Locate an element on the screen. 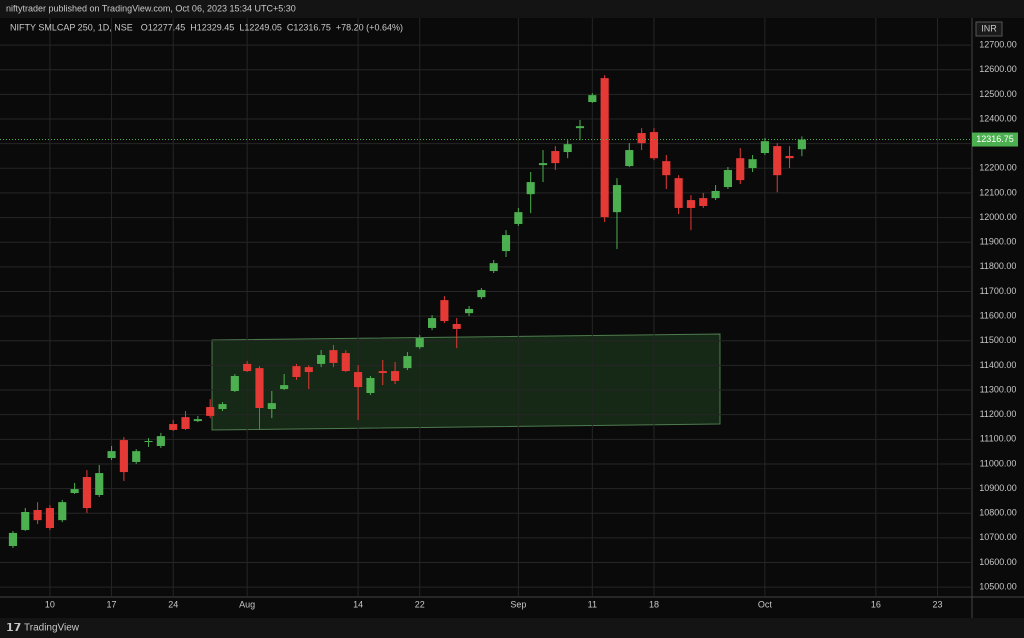 This screenshot has width=1024, height=638. footer-logo: 𝟭𝟳 is located at coordinates (13, 628).